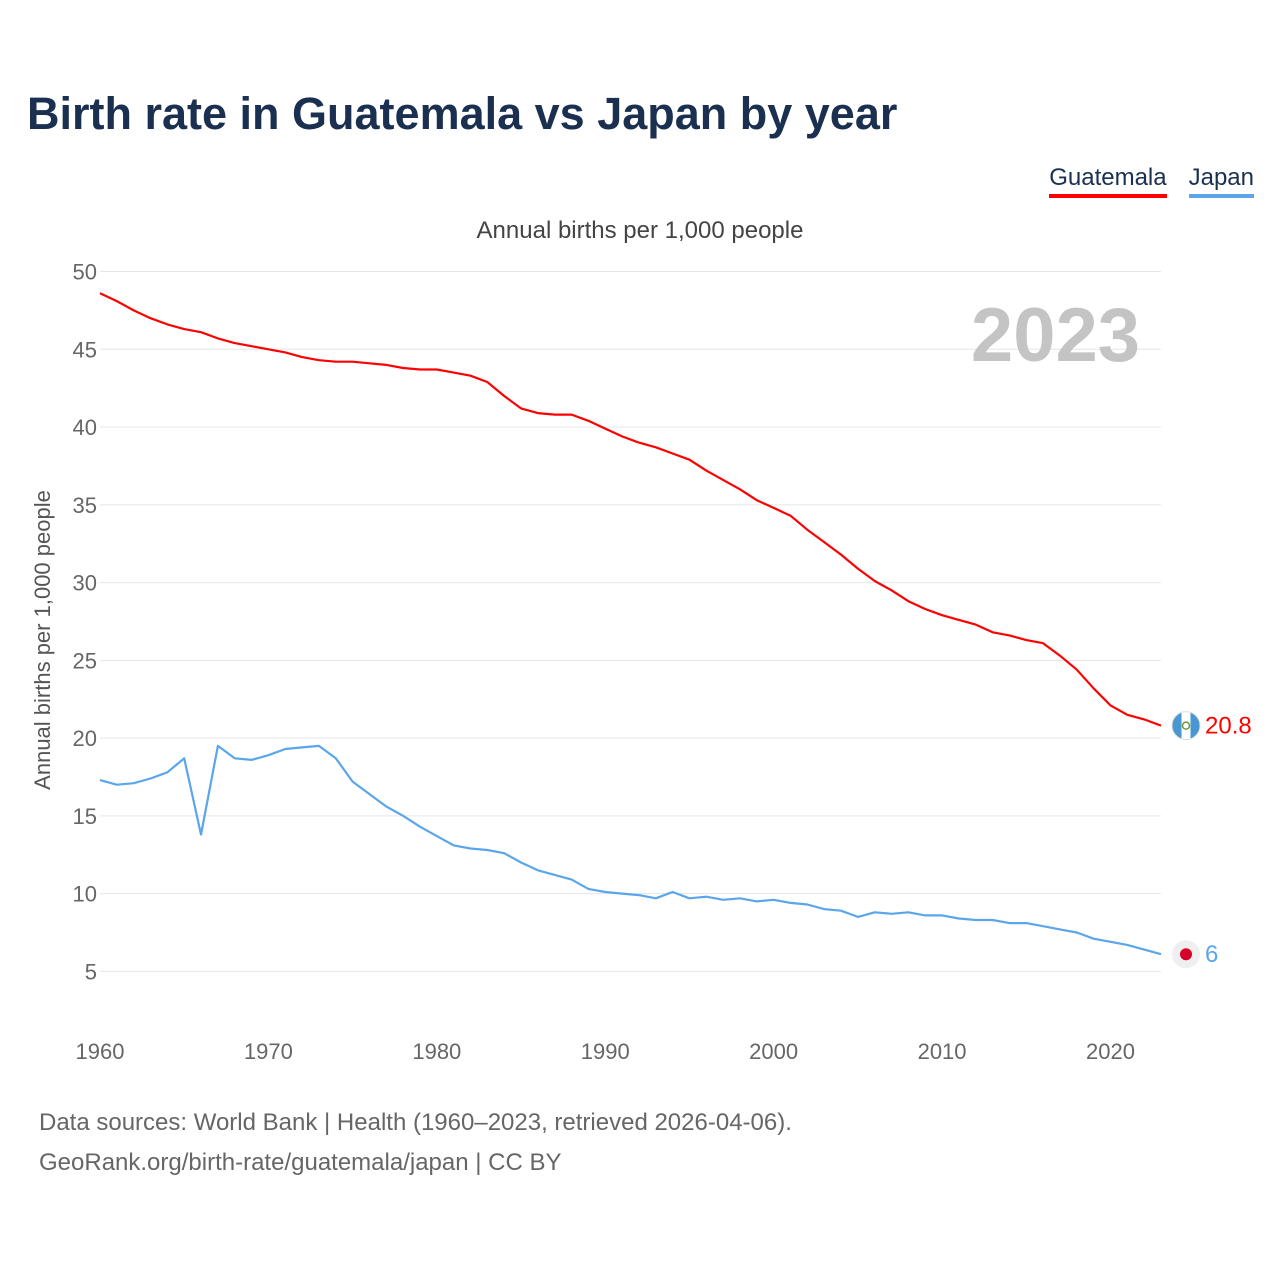 The image size is (1280, 1280). I want to click on y-tick-label: 20, so click(85, 738).